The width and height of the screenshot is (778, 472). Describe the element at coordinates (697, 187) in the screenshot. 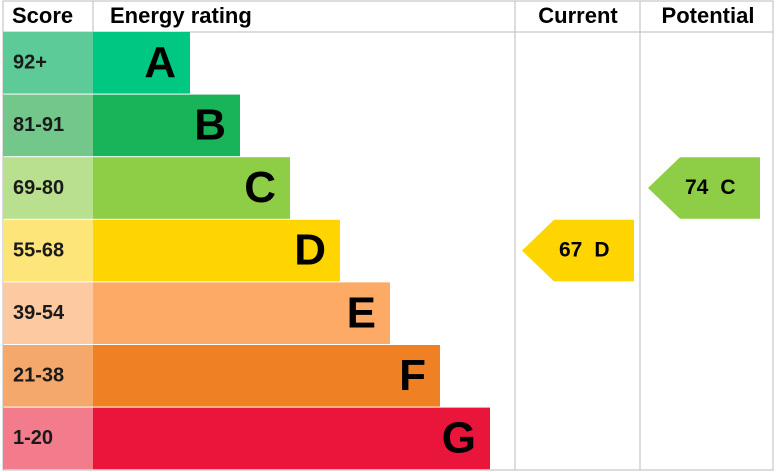

I see `potential-value: 74` at that location.